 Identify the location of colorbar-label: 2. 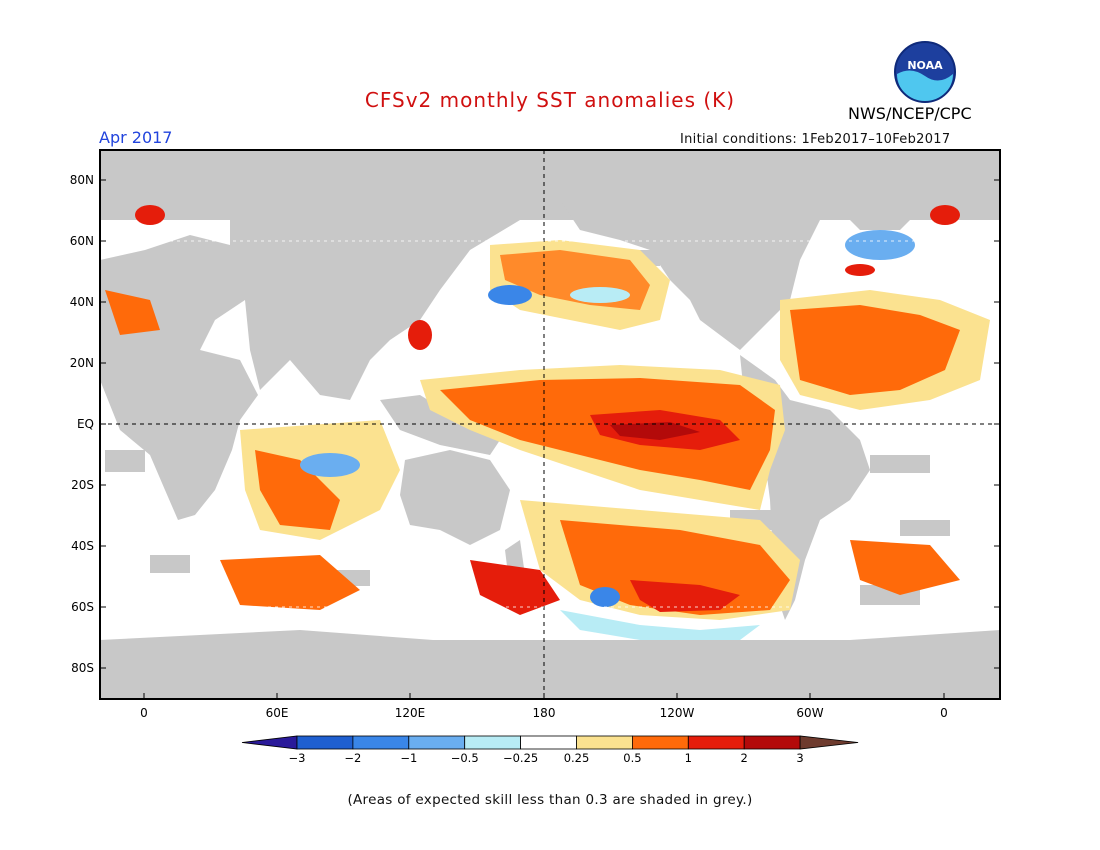
(744, 758).